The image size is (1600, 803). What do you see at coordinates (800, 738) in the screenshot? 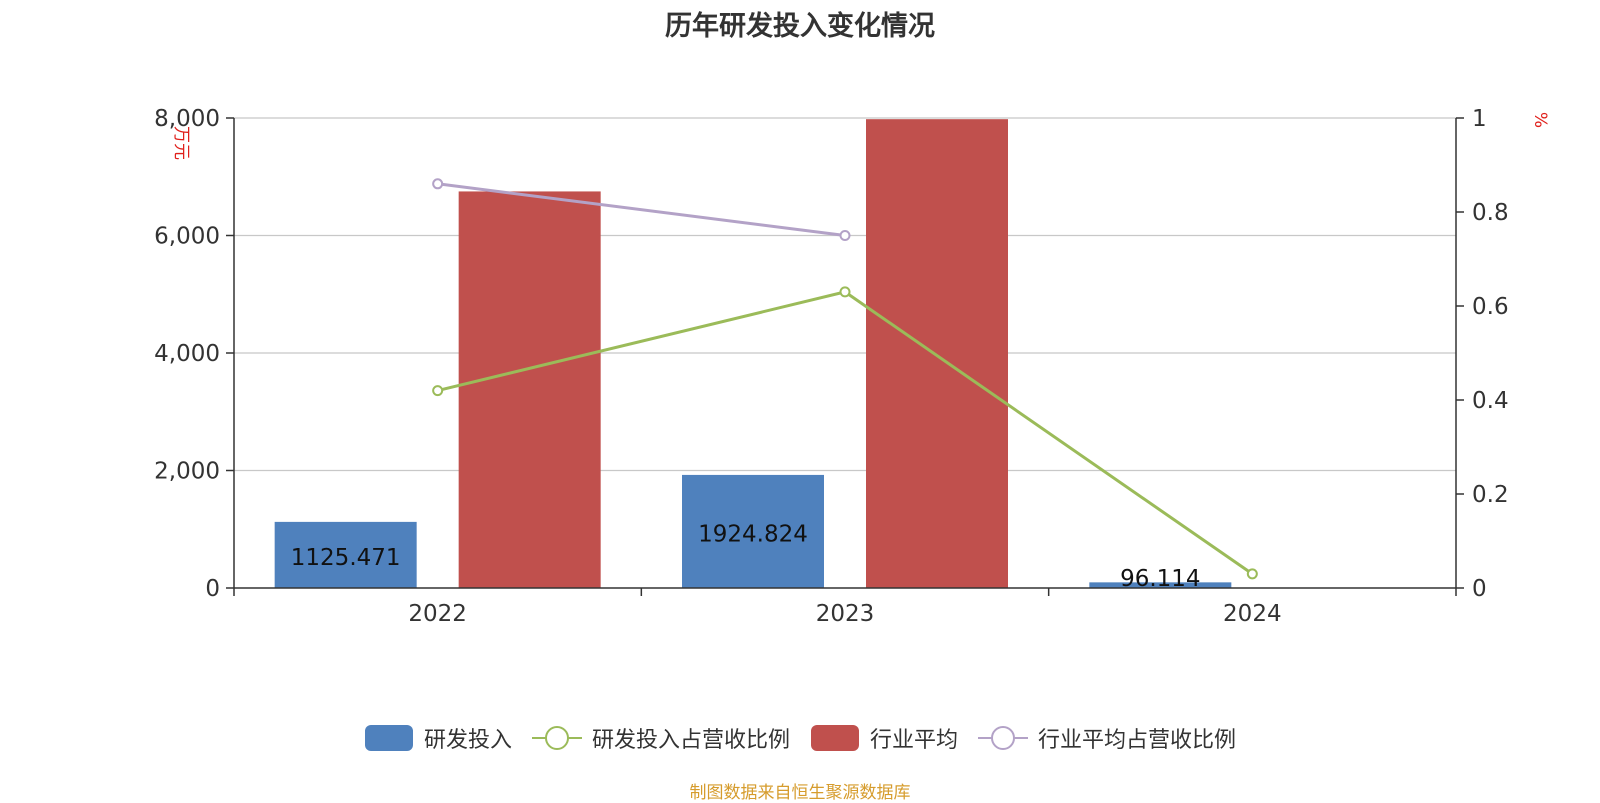
I see `legend: 研发投入 研发投入占营收比例 行业平均 行业平均占营收比例` at bounding box center [800, 738].